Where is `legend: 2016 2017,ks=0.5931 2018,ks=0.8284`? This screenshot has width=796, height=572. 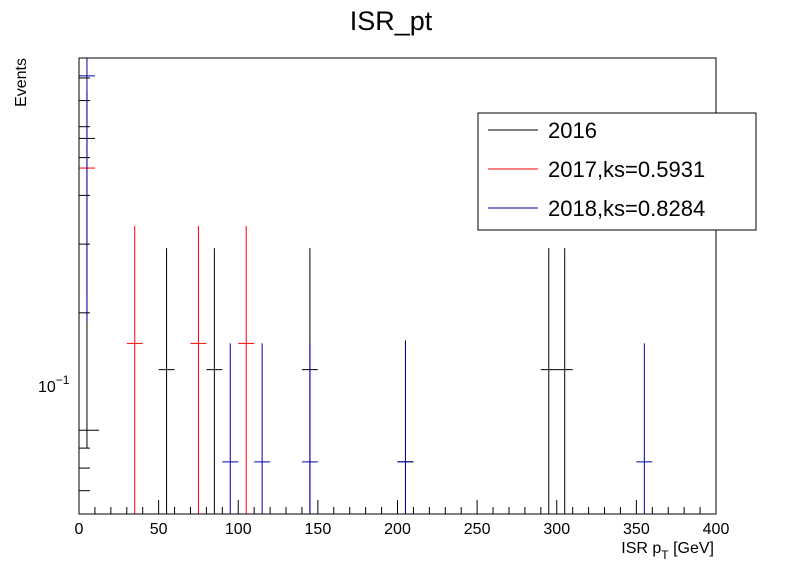
legend: 2016 2017,ks=0.5931 2018,ks=0.8284 is located at coordinates (617, 171).